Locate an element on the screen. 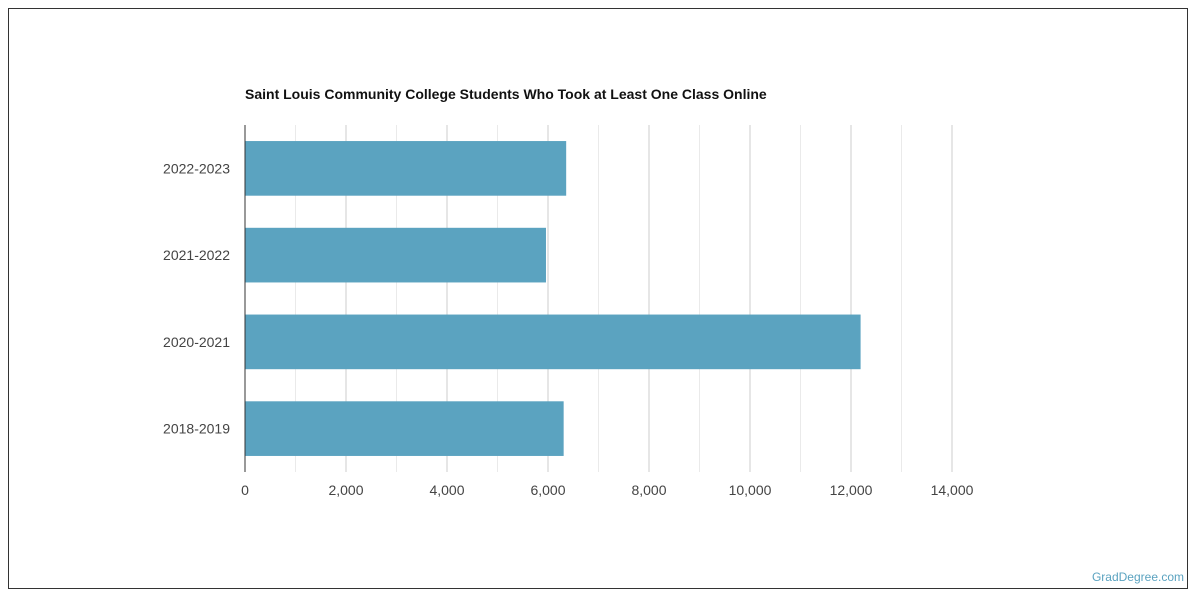 This screenshot has width=1200, height=600. x-tick-label: 4,000 is located at coordinates (446, 490).